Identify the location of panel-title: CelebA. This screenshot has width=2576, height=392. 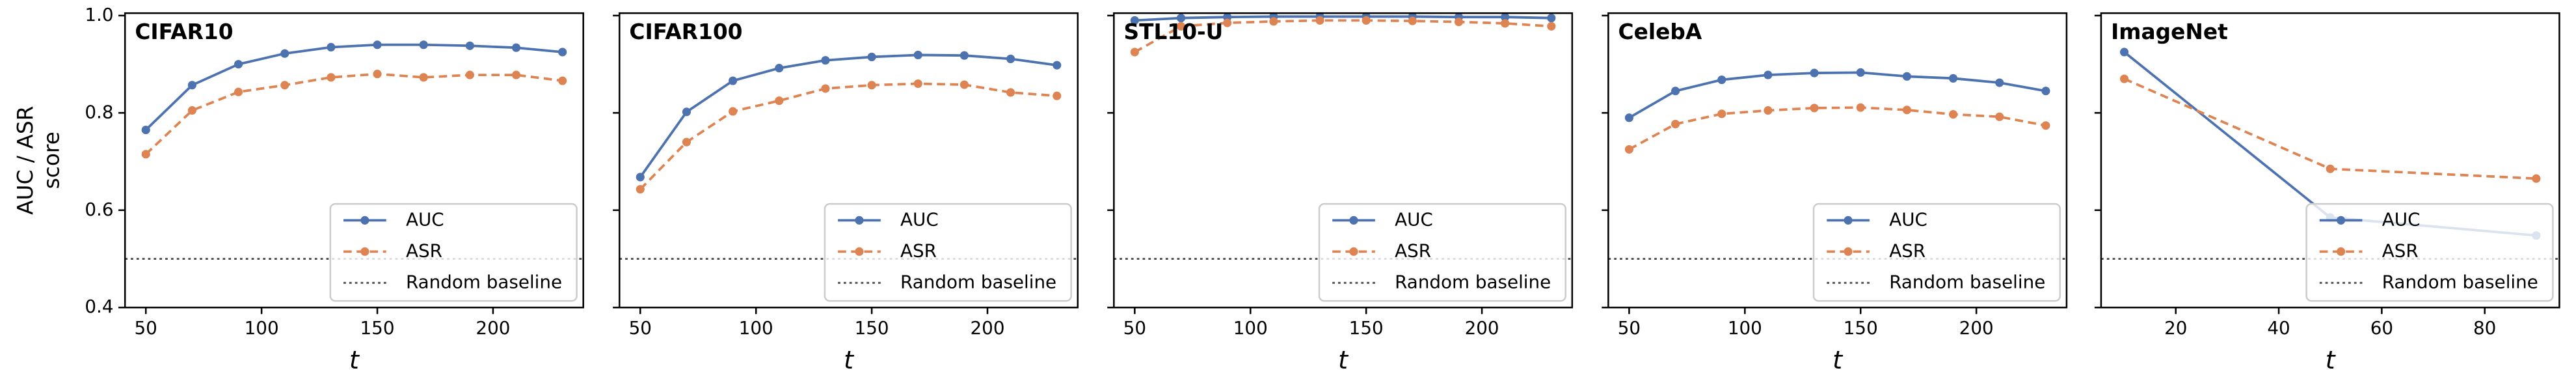
(1660, 32).